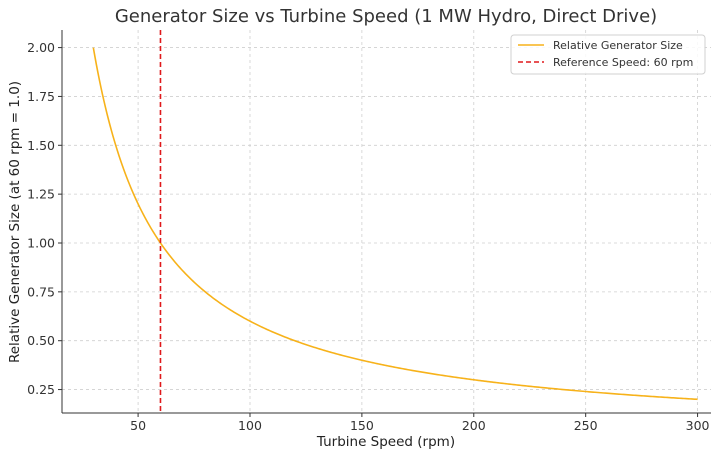  What do you see at coordinates (623, 62) in the screenshot?
I see `legend-reference-label: Reference Speed: 60 rpm` at bounding box center [623, 62].